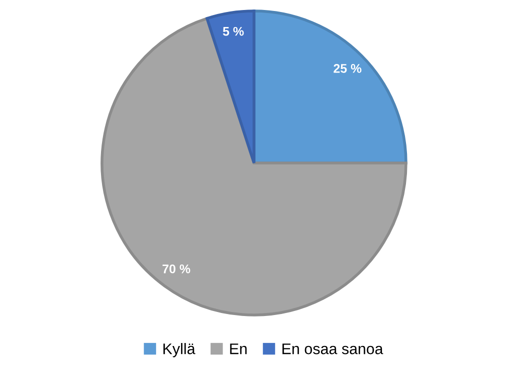 This screenshot has width=527, height=371. I want to click on data-label: 25 %, so click(348, 68).